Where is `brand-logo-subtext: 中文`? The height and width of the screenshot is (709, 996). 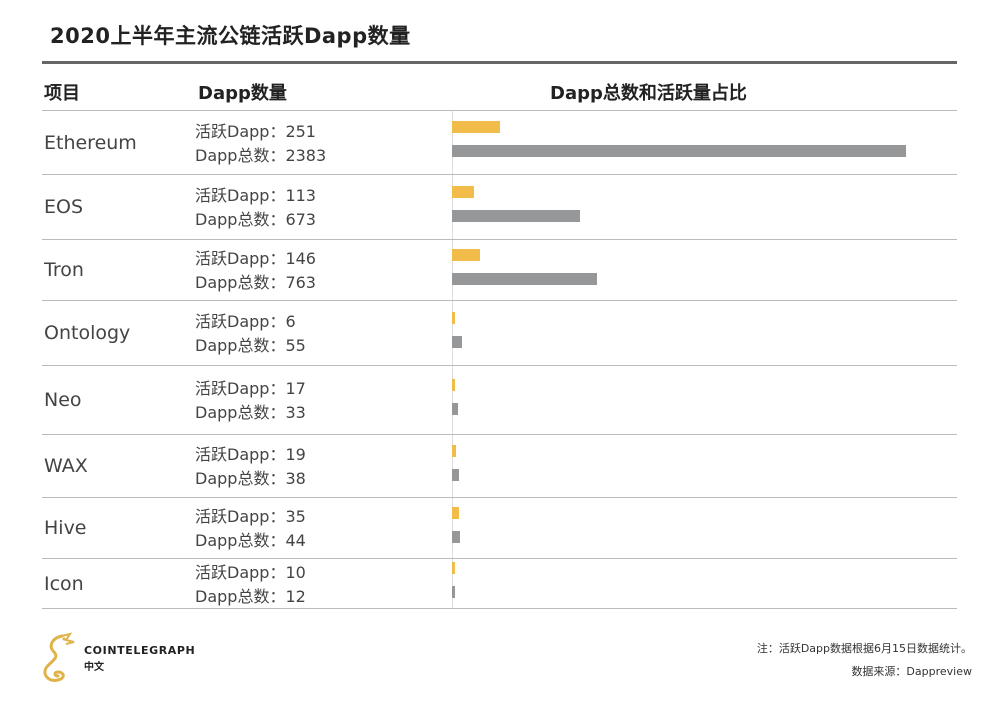
brand-logo-subtext: 中文 is located at coordinates (94, 667).